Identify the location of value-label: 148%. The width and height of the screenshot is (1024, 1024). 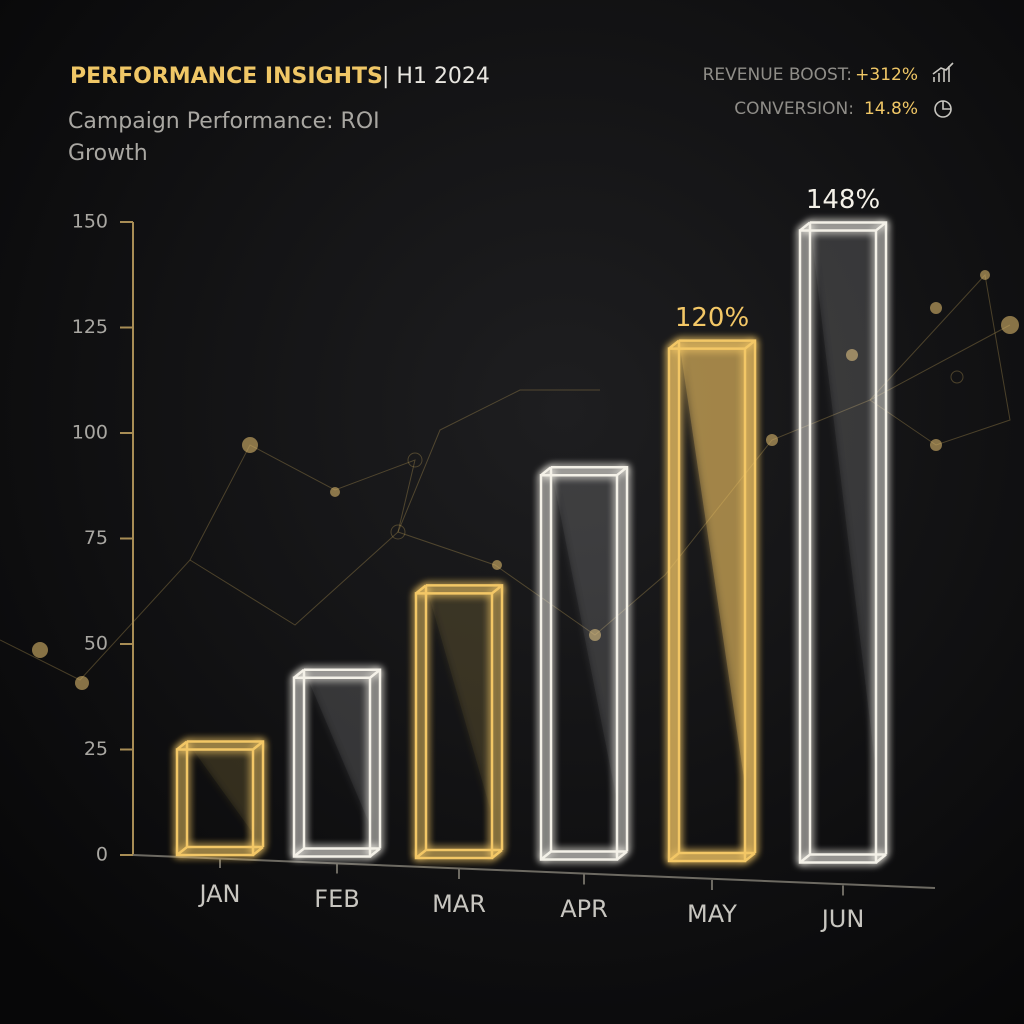
(843, 200).